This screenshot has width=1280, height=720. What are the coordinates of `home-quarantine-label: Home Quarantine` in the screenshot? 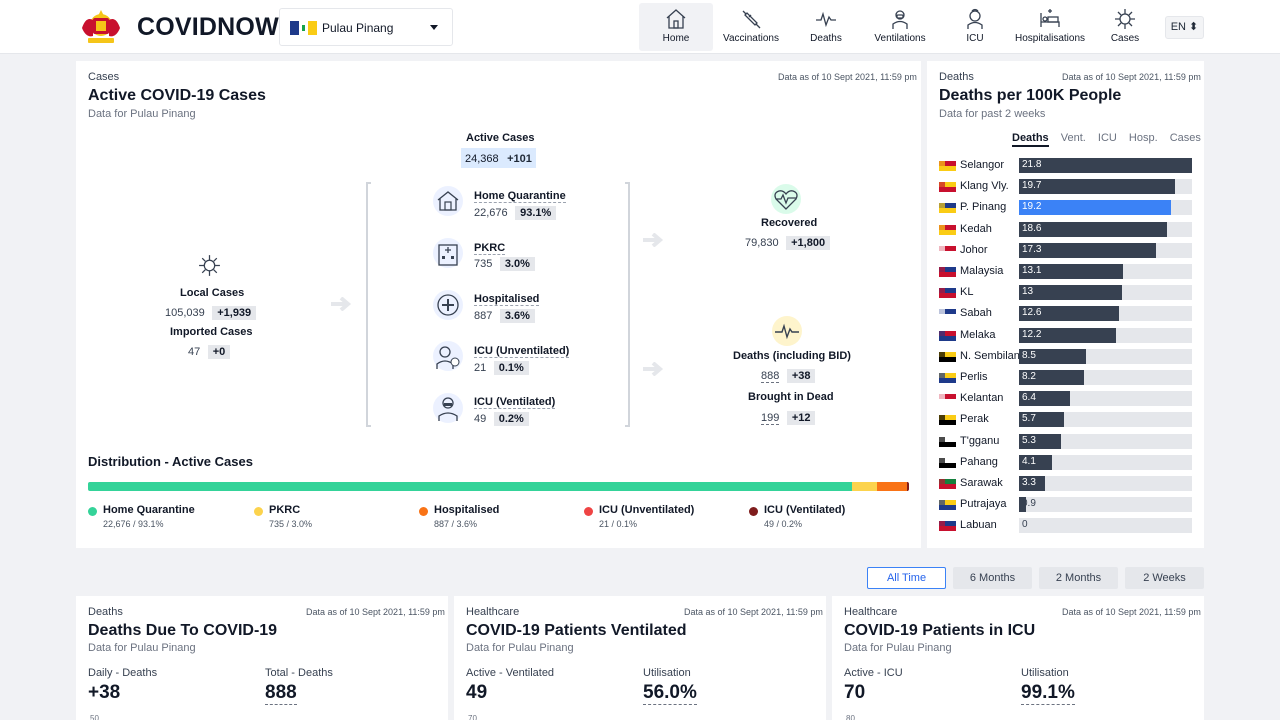 It's located at (520, 196).